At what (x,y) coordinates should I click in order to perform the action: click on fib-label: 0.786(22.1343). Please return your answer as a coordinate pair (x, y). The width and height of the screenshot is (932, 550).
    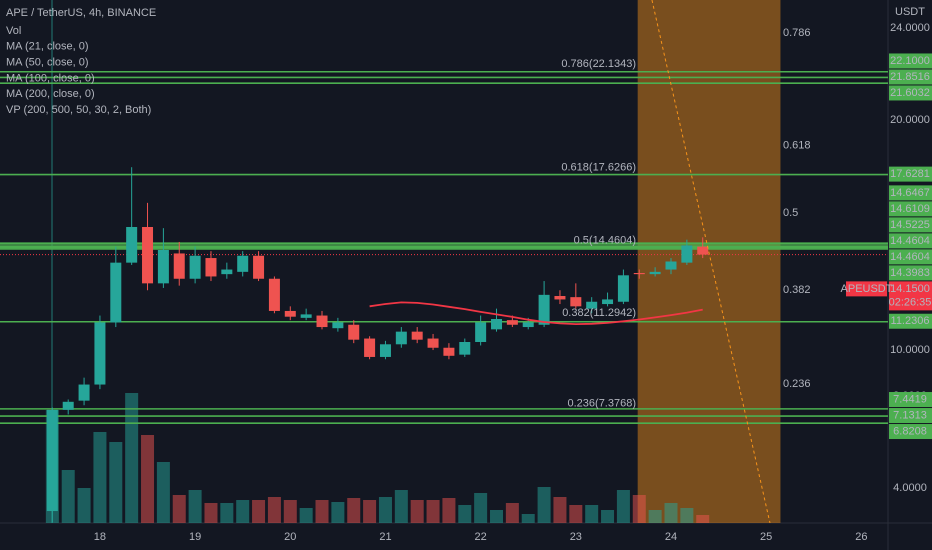
    Looking at the image, I should click on (598, 64).